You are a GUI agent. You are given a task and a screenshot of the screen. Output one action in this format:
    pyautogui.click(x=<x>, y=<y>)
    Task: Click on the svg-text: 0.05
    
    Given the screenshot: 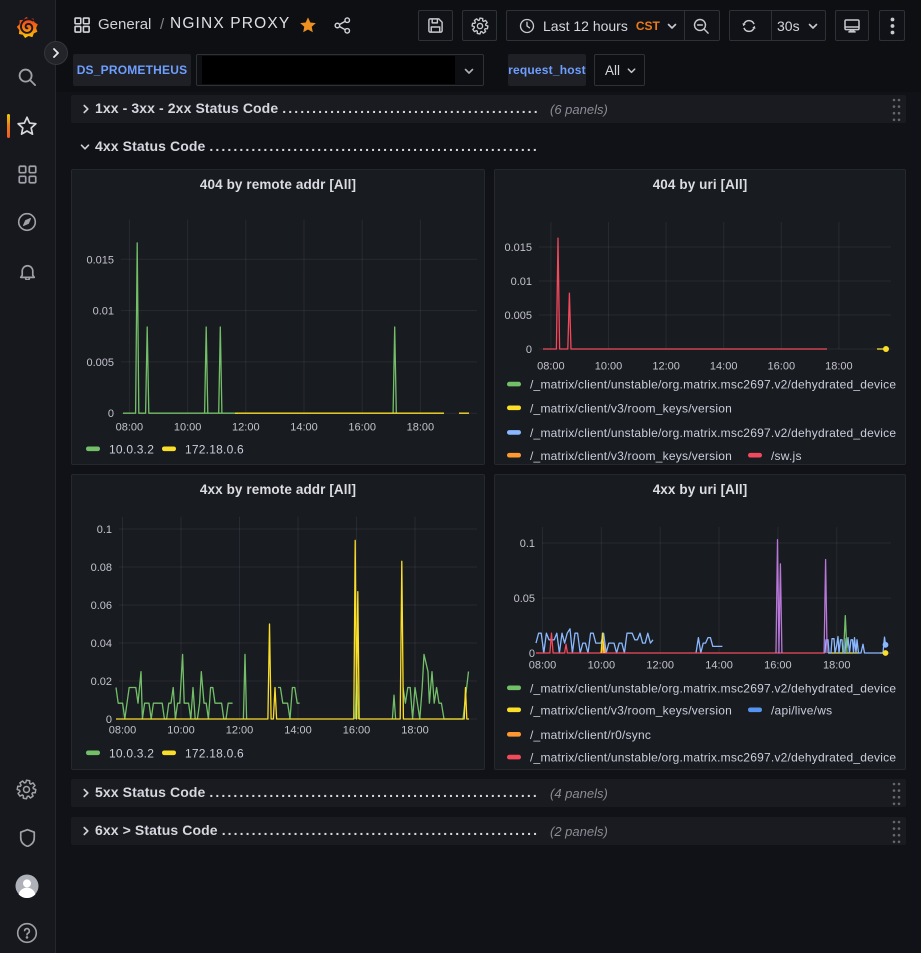 What is the action you would take?
    pyautogui.click(x=524, y=599)
    